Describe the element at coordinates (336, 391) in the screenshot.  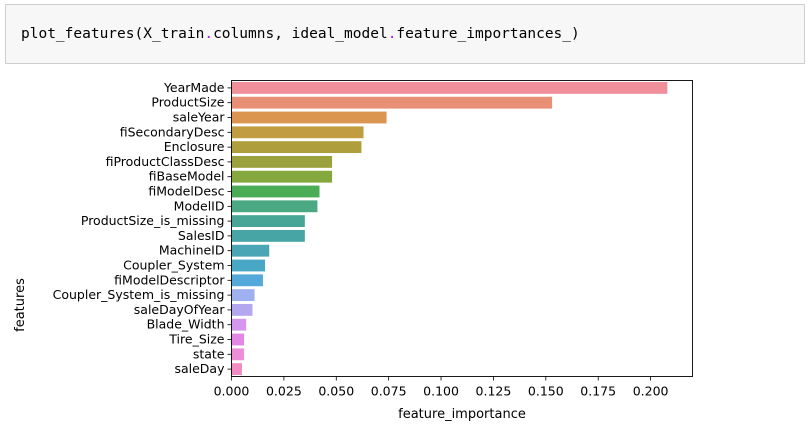
I see `x-tick-label: 0.050` at that location.